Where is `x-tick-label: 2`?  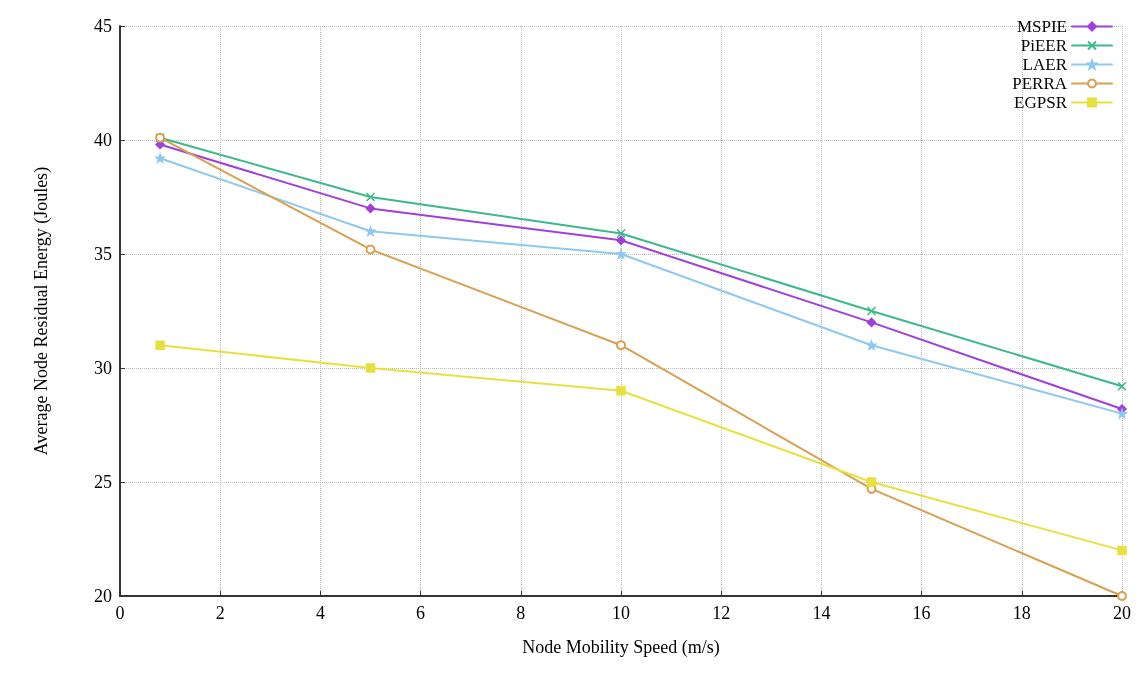
x-tick-label: 2 is located at coordinates (220, 613).